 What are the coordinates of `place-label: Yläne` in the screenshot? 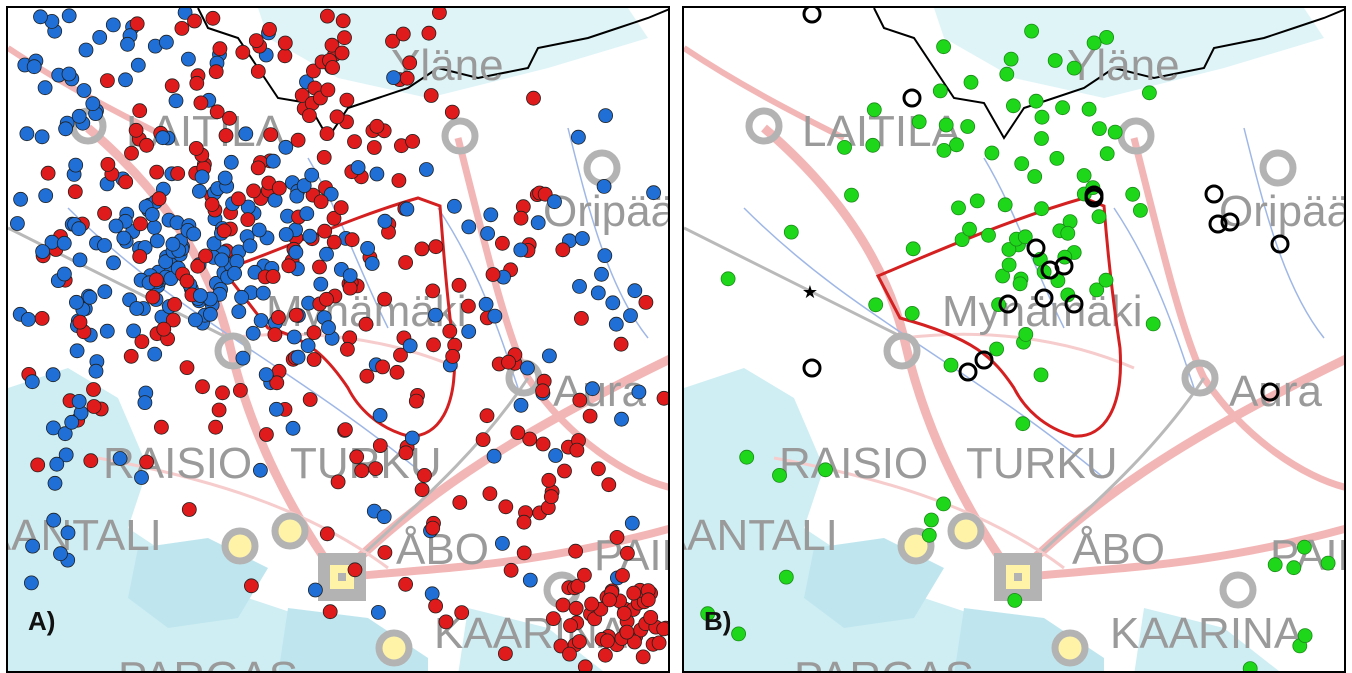 It's located at (1123, 65).